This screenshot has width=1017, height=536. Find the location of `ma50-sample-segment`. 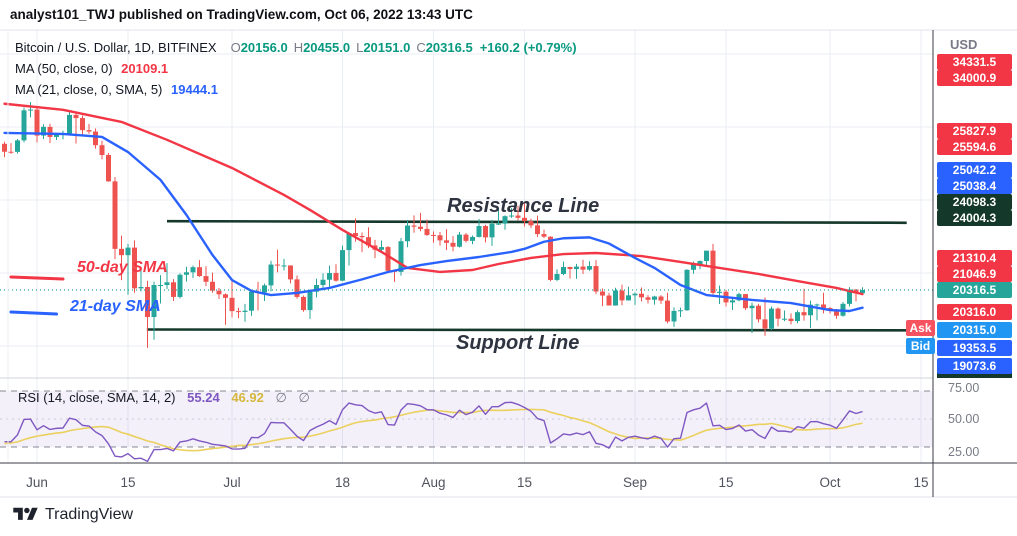

ma50-sample-segment is located at coordinates (37, 278).